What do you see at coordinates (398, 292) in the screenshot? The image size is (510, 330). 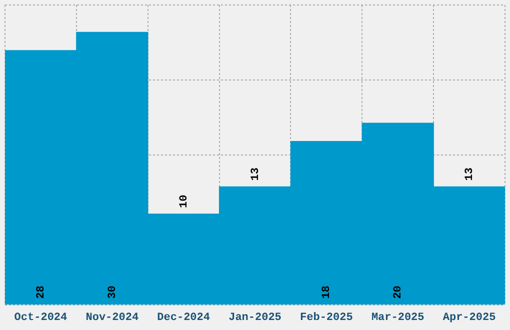 I see `data-label: 20` at bounding box center [398, 292].